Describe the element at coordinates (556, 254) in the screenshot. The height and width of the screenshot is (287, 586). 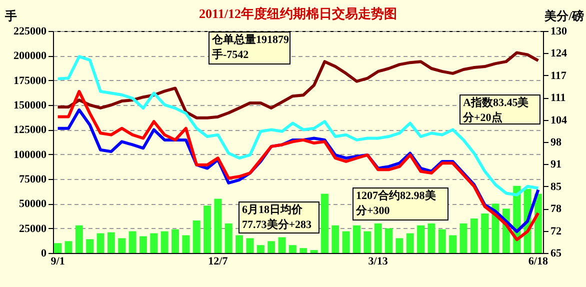
I see `y2-tick-label: 65` at that location.